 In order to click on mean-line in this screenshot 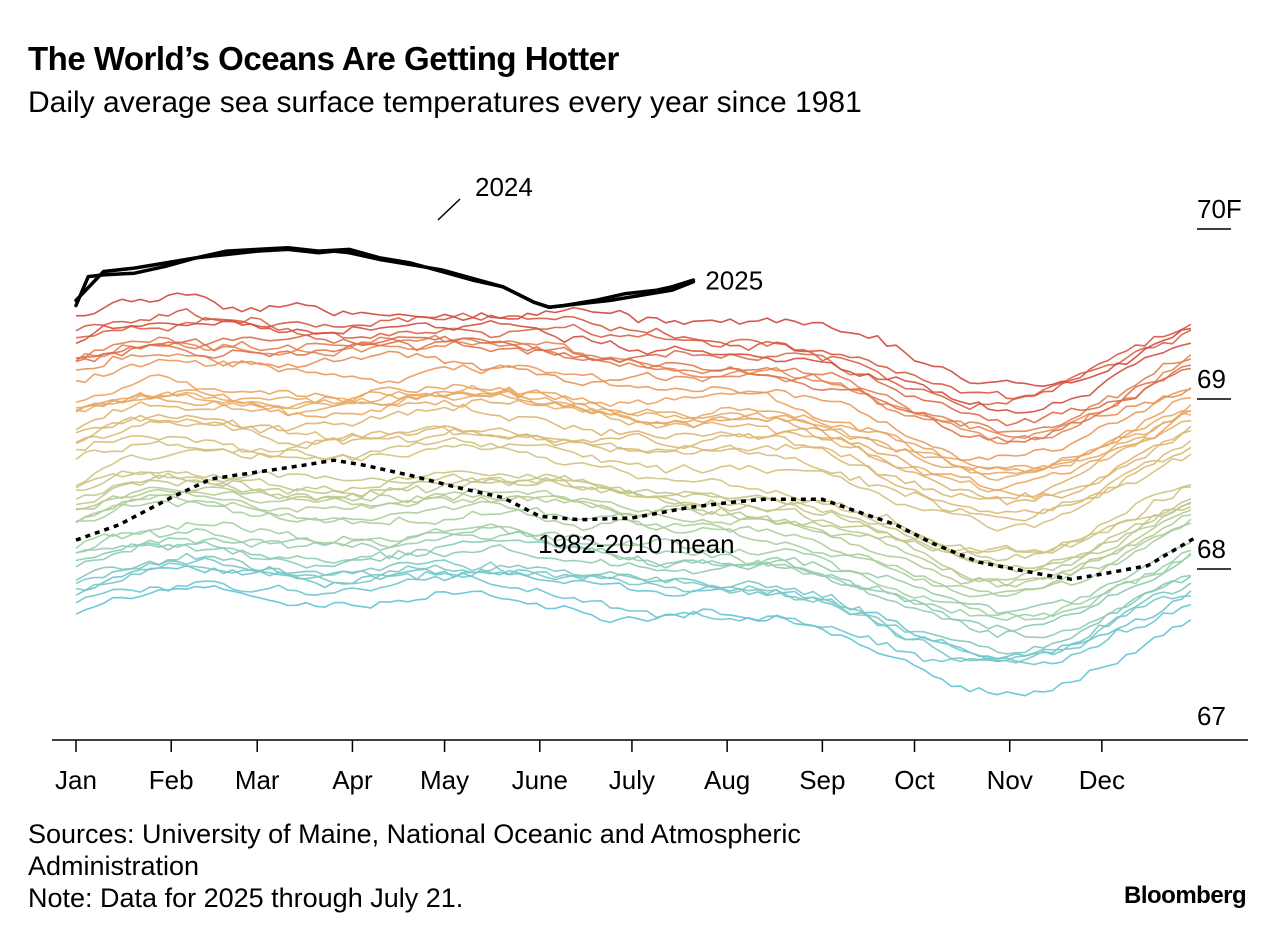, I will do `click(635, 519)`.